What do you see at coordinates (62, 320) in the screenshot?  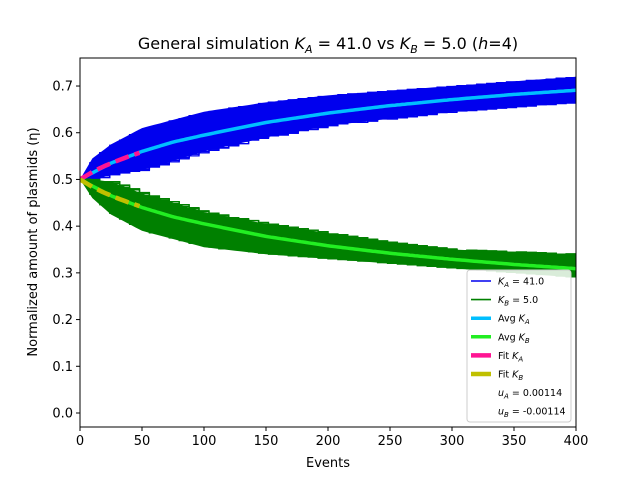 I see `y-tick-label: 0.2` at bounding box center [62, 320].